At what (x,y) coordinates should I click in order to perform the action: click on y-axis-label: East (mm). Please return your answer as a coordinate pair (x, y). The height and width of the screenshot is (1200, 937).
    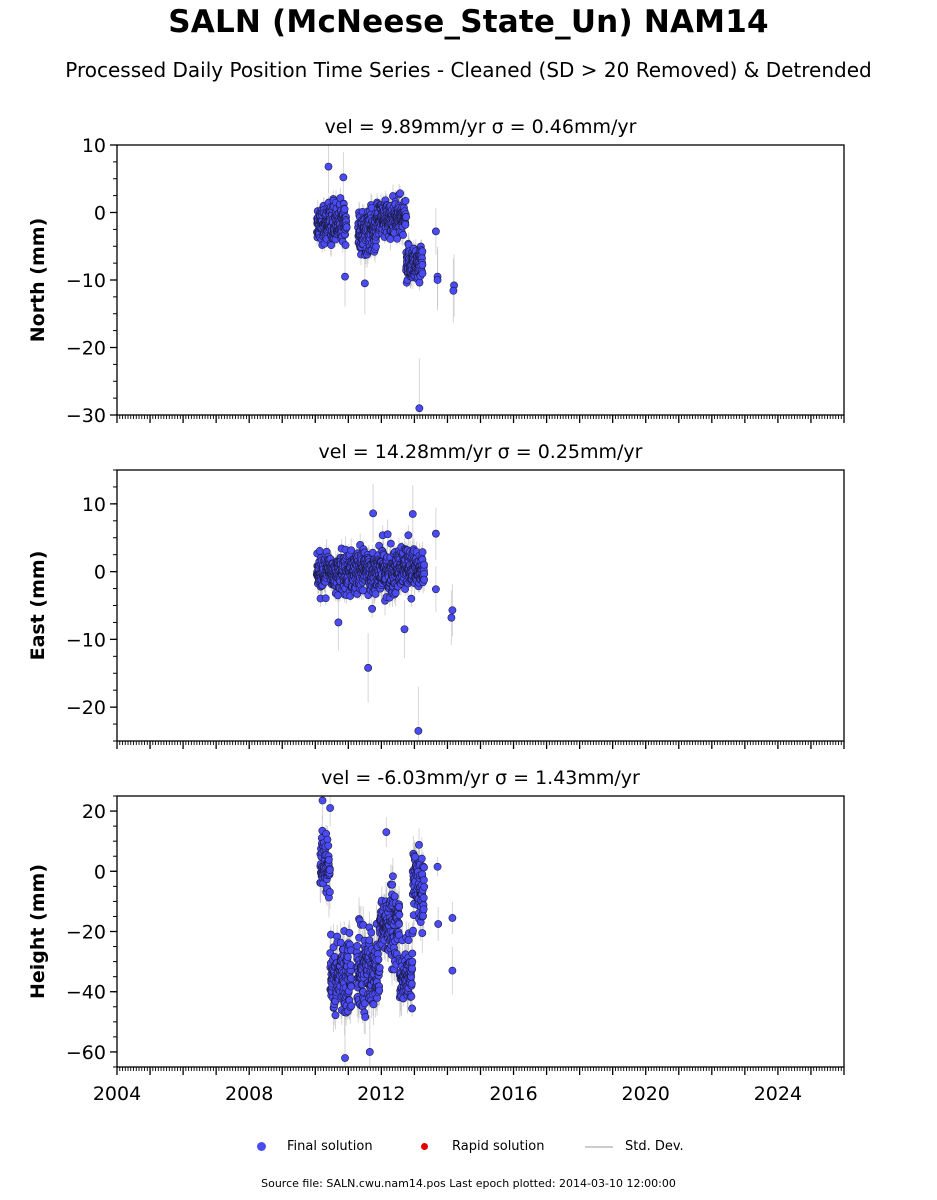
    Looking at the image, I should click on (38, 606).